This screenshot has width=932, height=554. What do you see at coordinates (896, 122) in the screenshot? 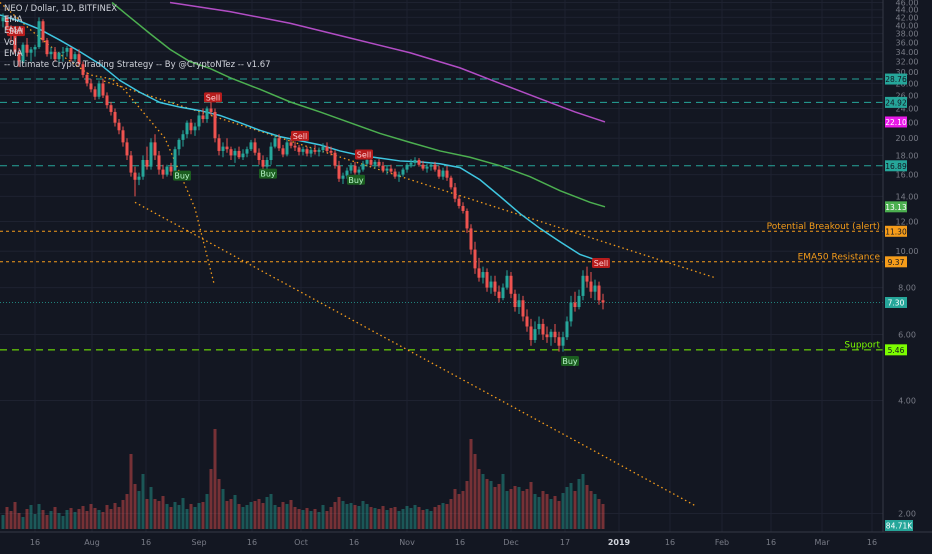
I see `price-tag: 22.10` at bounding box center [896, 122].